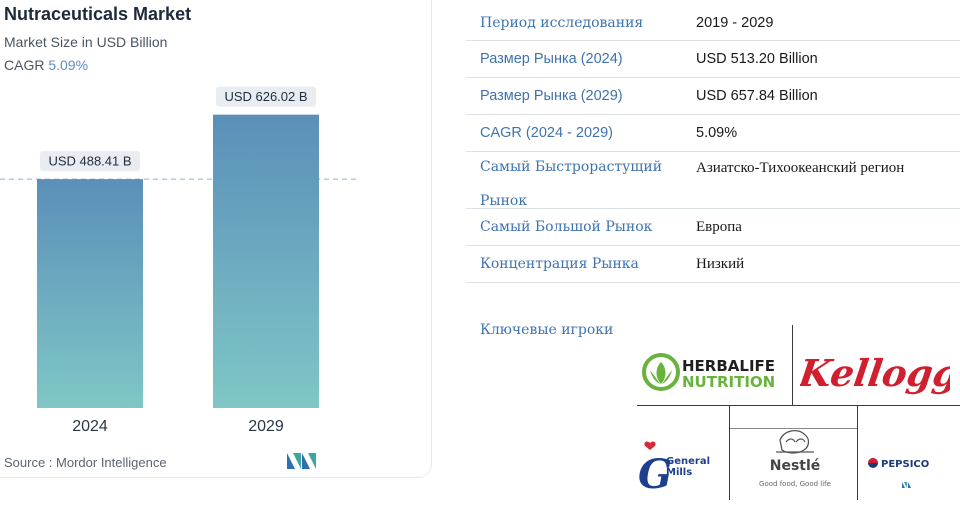  Describe the element at coordinates (301, 461) in the screenshot. I see `mordor-intelligence-logo` at that location.